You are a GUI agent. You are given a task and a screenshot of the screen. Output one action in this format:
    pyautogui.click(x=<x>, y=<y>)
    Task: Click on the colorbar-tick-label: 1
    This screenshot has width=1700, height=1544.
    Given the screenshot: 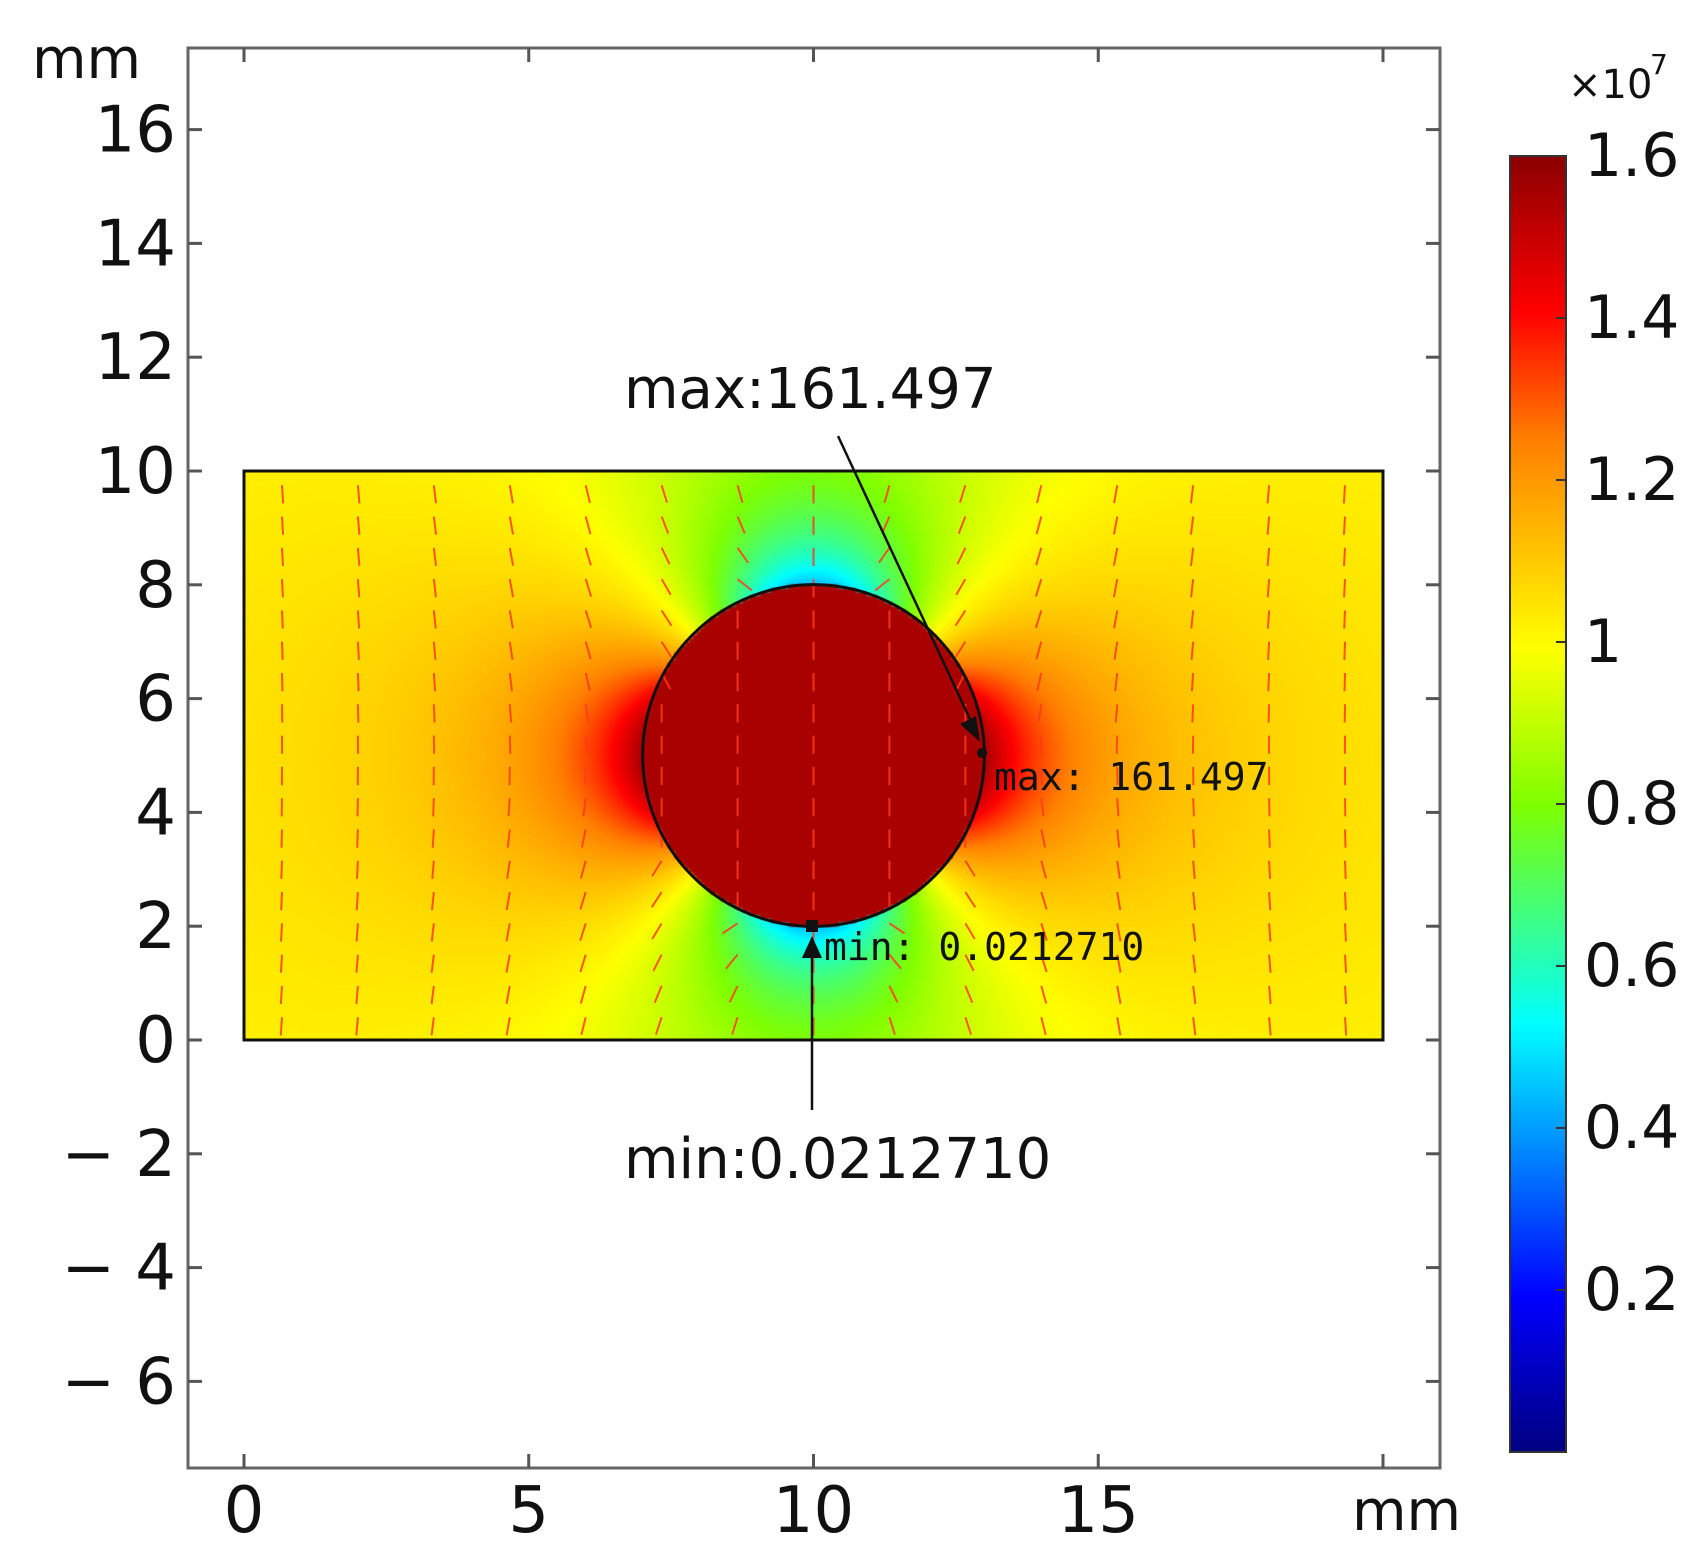 What is the action you would take?
    pyautogui.click(x=1603, y=642)
    